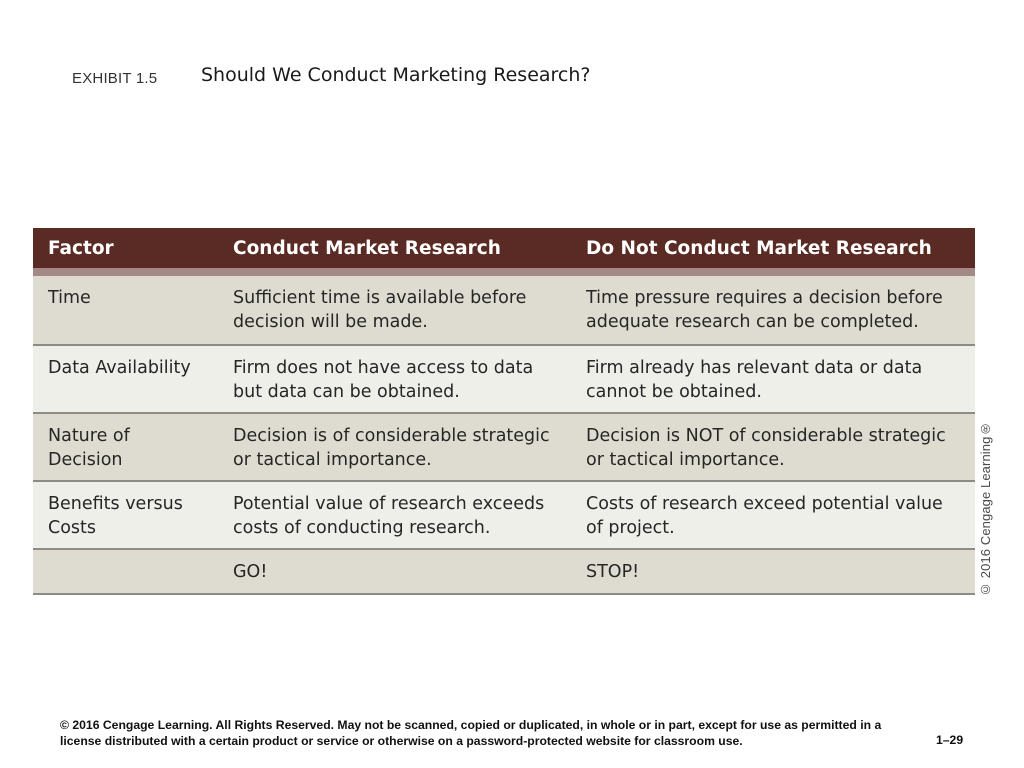  What do you see at coordinates (773, 252) in the screenshot?
I see `column-header-do-not-conduct: Do Not Conduct Market Research` at bounding box center [773, 252].